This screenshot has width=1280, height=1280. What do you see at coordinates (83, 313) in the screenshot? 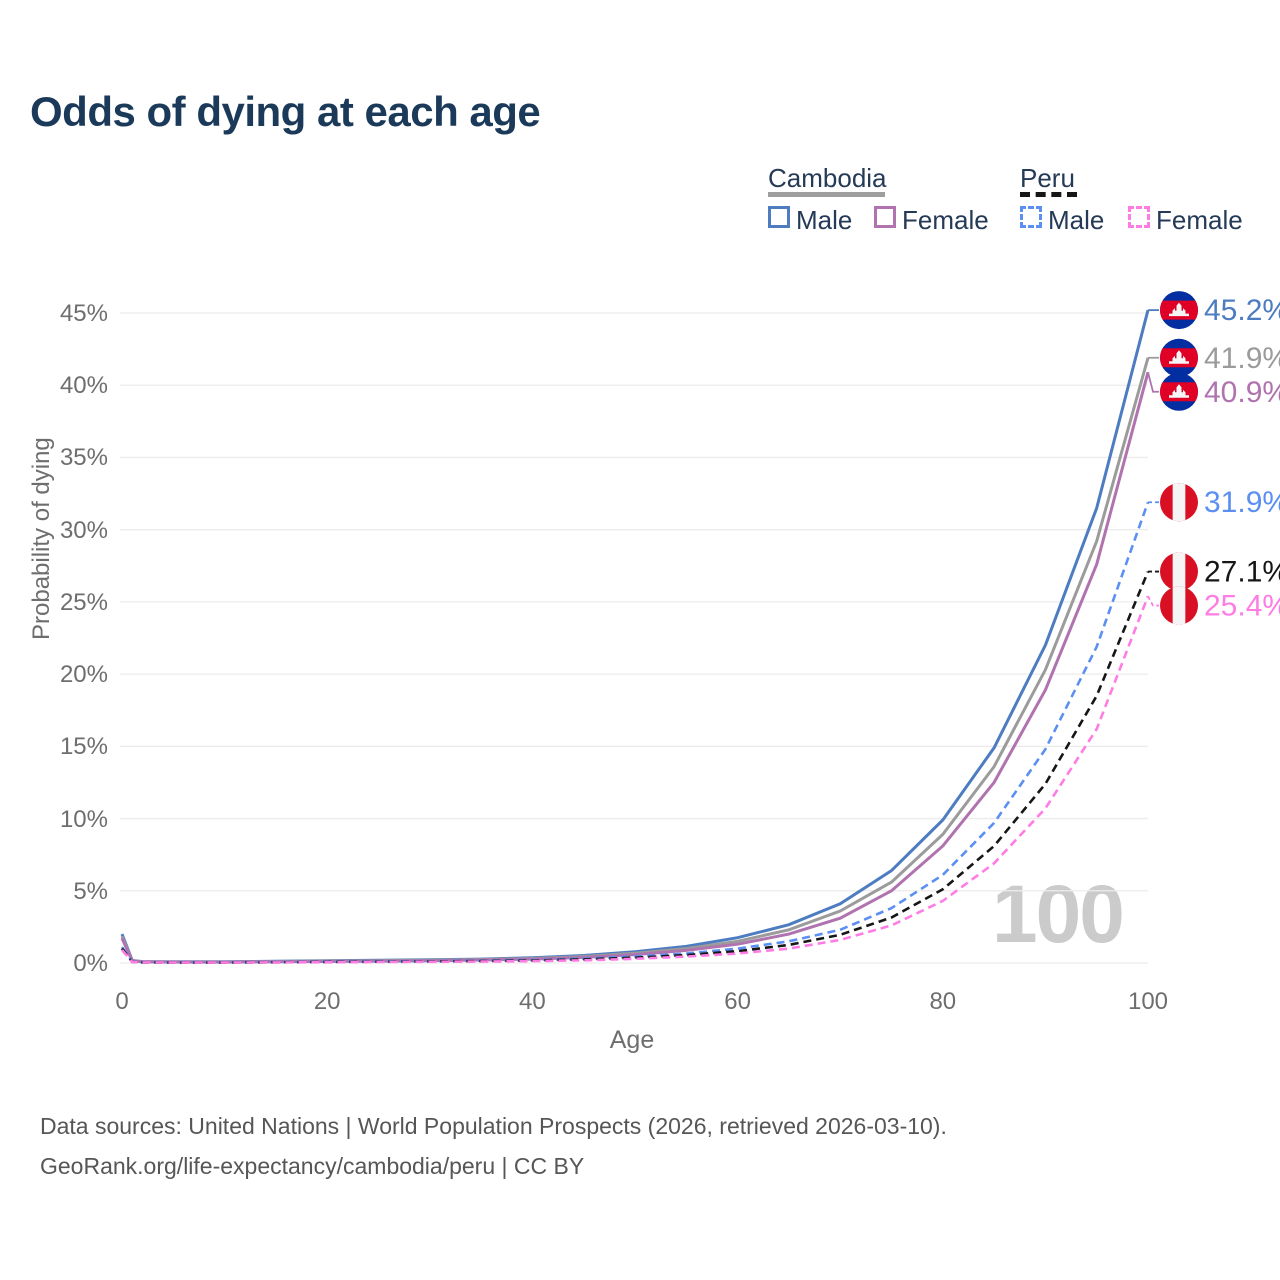
I see `y-tick-45%: 45%` at bounding box center [83, 313].